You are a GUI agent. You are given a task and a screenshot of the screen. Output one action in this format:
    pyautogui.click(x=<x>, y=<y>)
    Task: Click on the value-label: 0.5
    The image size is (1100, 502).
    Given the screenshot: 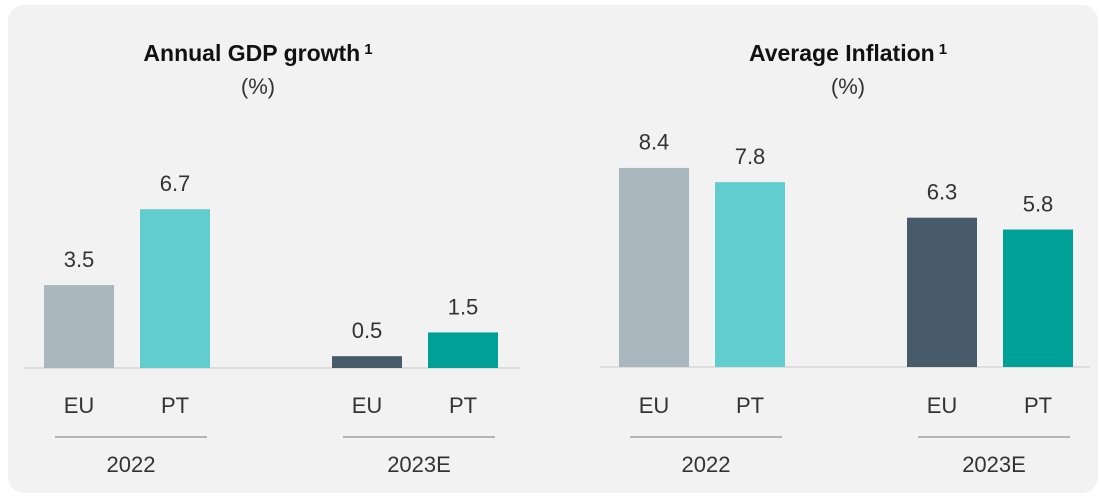 What is the action you would take?
    pyautogui.click(x=367, y=330)
    